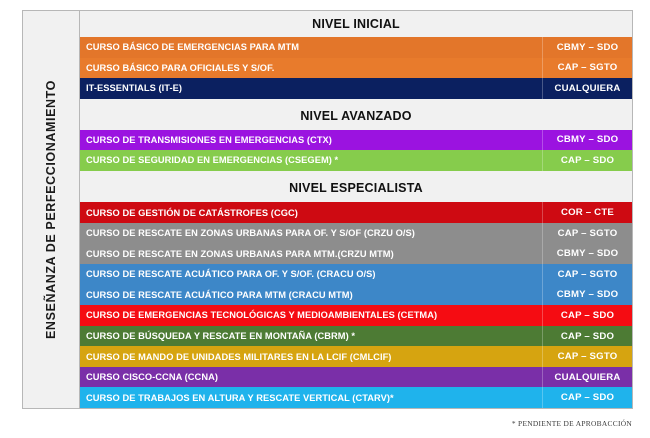 This screenshot has width=650, height=438. What do you see at coordinates (571, 423) in the screenshot?
I see `footnote-text: * PENDIENTE DE APROBACCIÓN` at bounding box center [571, 423].